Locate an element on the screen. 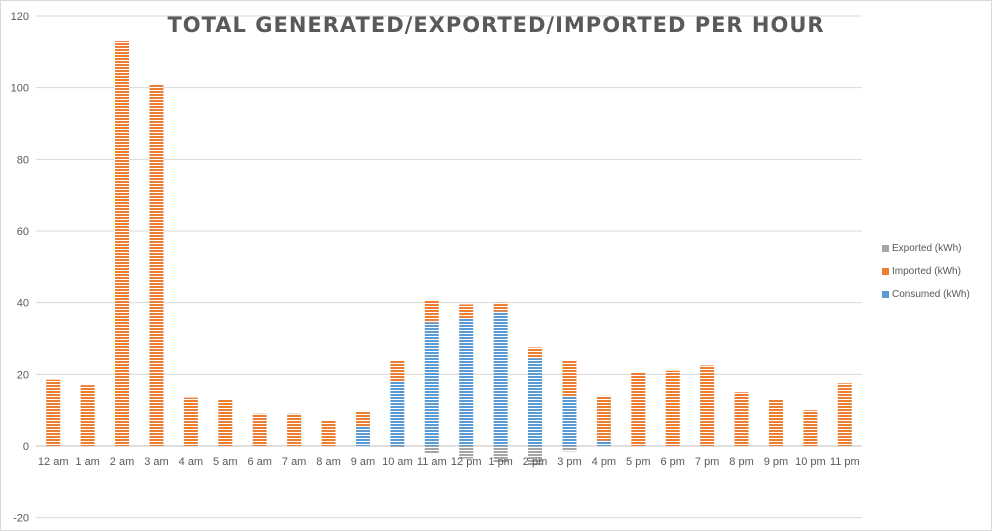 This screenshot has width=992, height=531. x-tick-label: 10 am is located at coordinates (397, 462).